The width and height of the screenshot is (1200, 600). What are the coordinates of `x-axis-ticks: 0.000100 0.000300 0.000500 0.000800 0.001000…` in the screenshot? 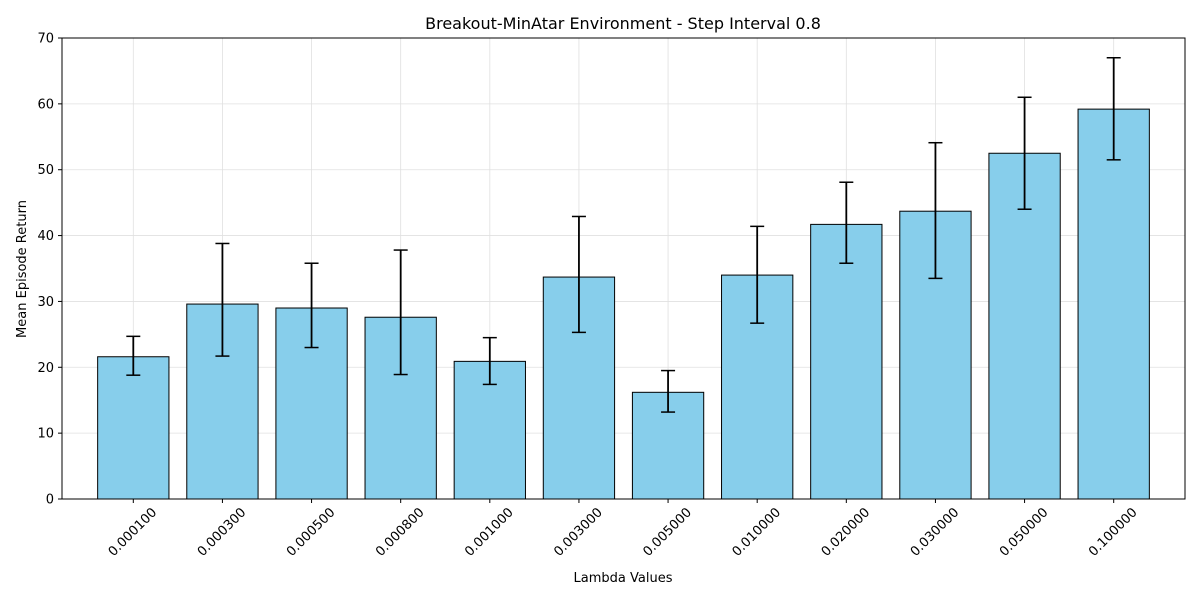 It's located at (623, 529).